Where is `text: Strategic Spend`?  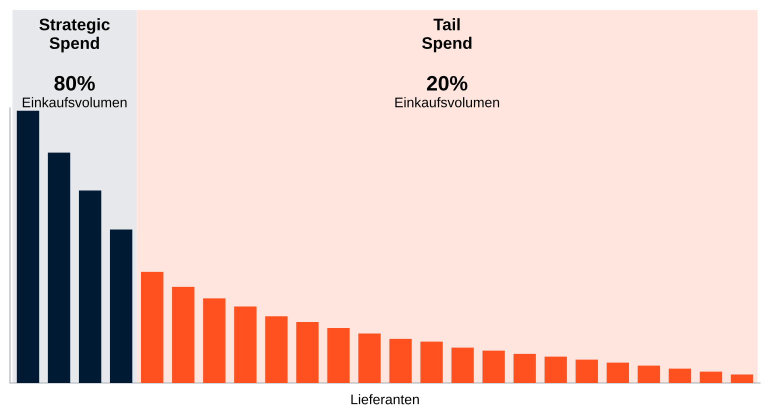 text: Strategic Spend is located at coordinates (74, 35).